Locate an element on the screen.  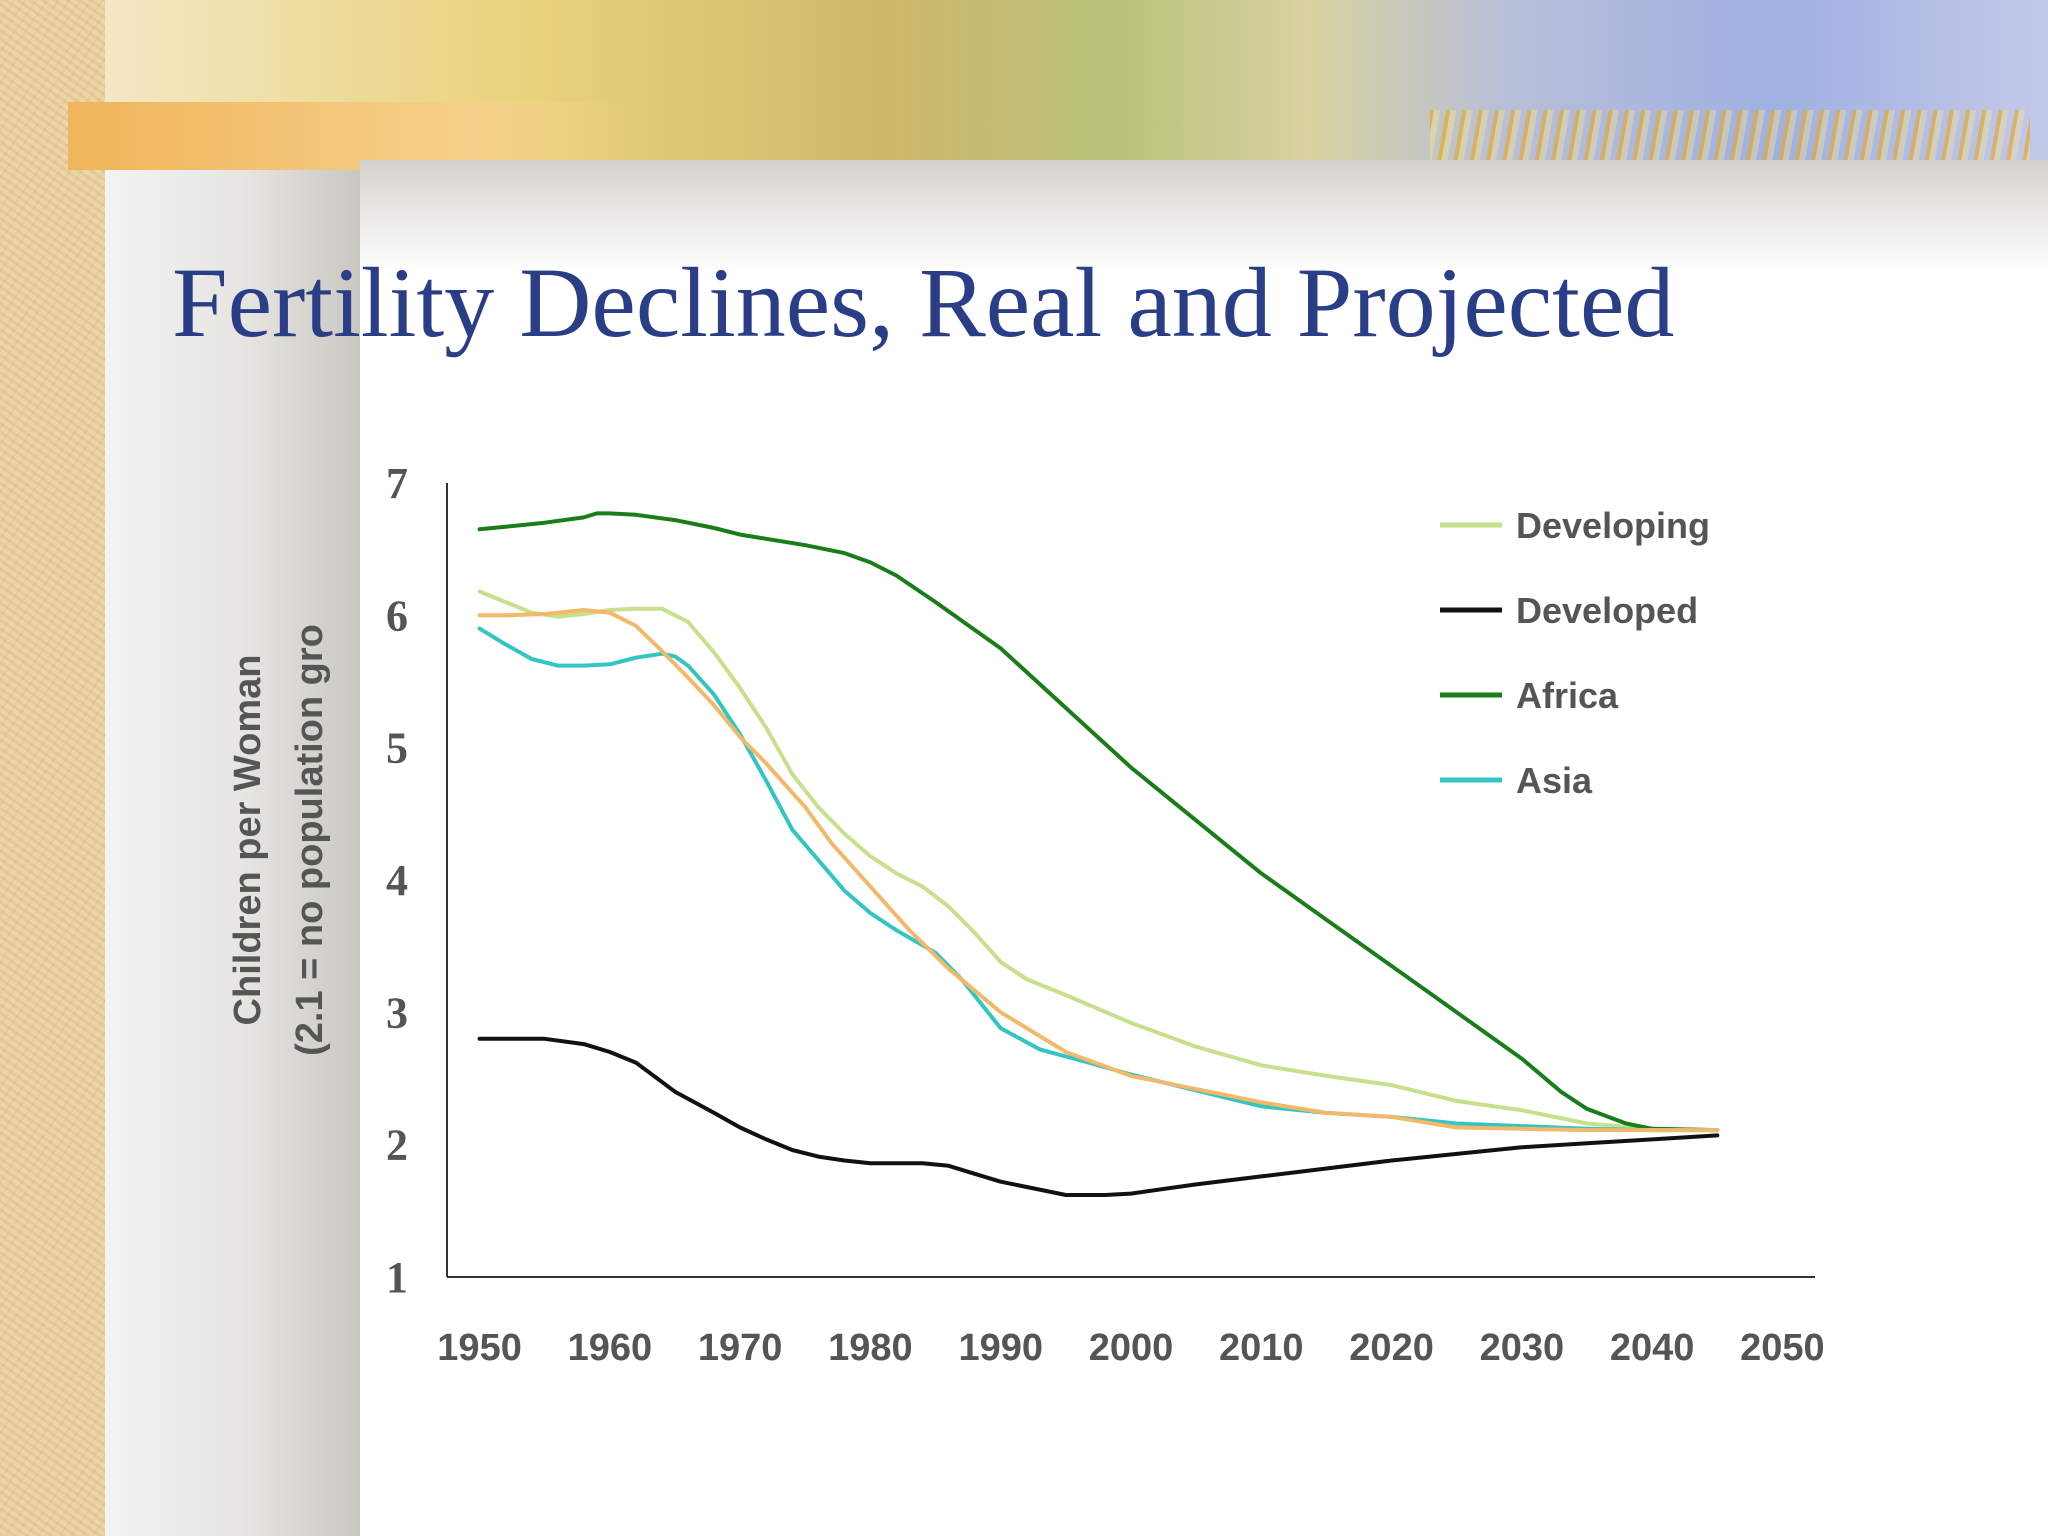
banner-shadow is located at coordinates (1204, 217).